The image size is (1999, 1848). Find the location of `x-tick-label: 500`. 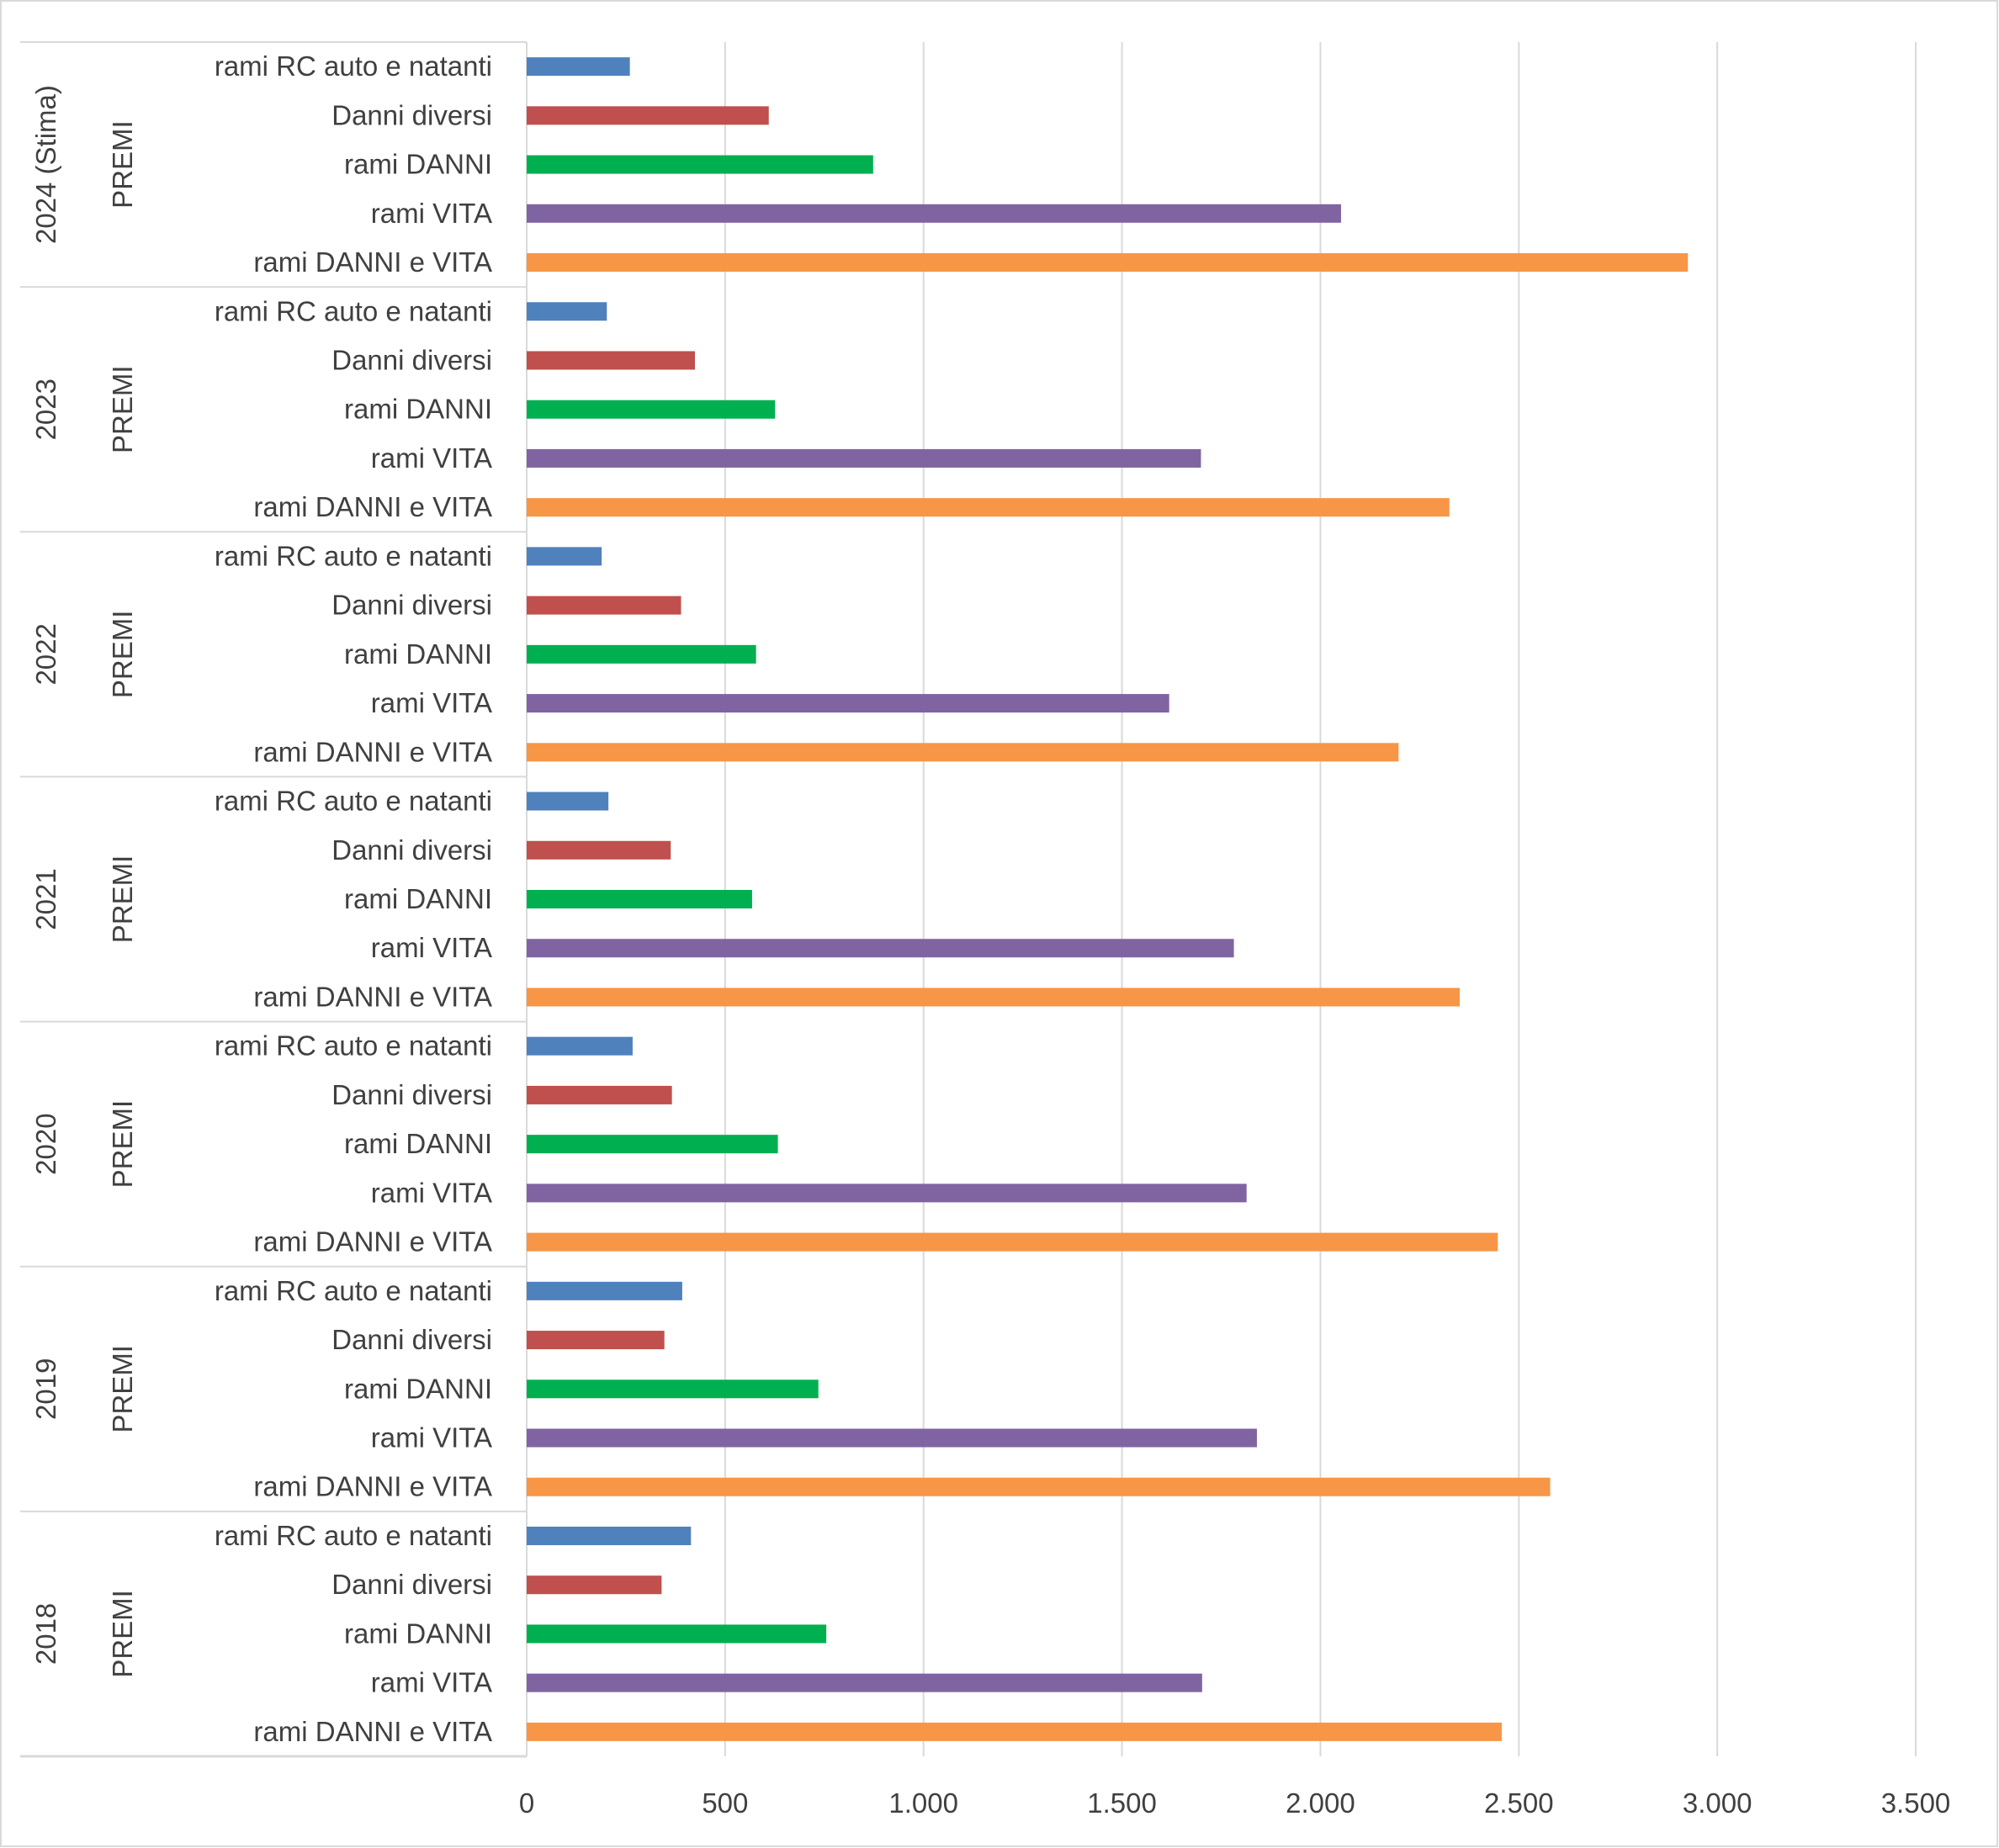

x-tick-label: 500 is located at coordinates (725, 1803).